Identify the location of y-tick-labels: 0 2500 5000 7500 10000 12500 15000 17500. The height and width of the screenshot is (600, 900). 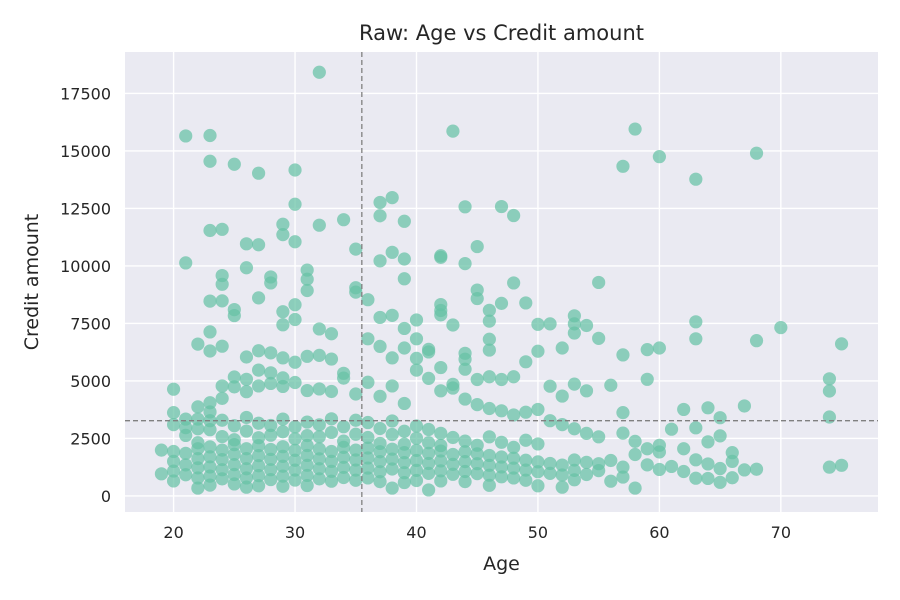
(85, 295).